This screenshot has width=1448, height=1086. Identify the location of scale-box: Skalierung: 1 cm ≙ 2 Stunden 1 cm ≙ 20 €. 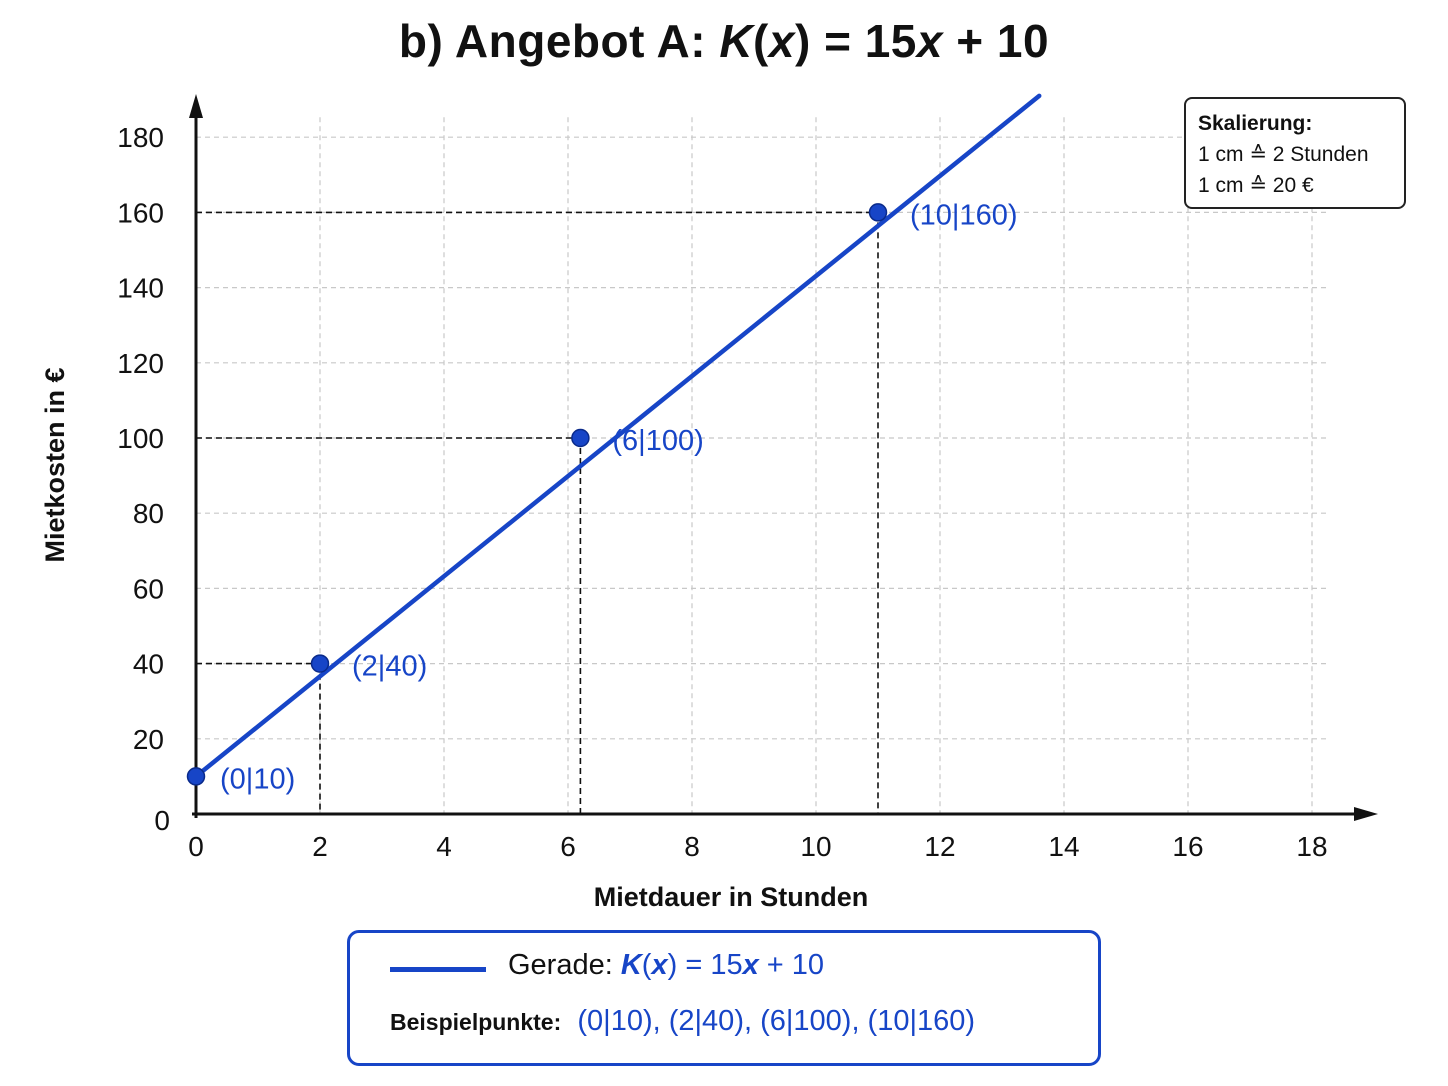
(1295, 153).